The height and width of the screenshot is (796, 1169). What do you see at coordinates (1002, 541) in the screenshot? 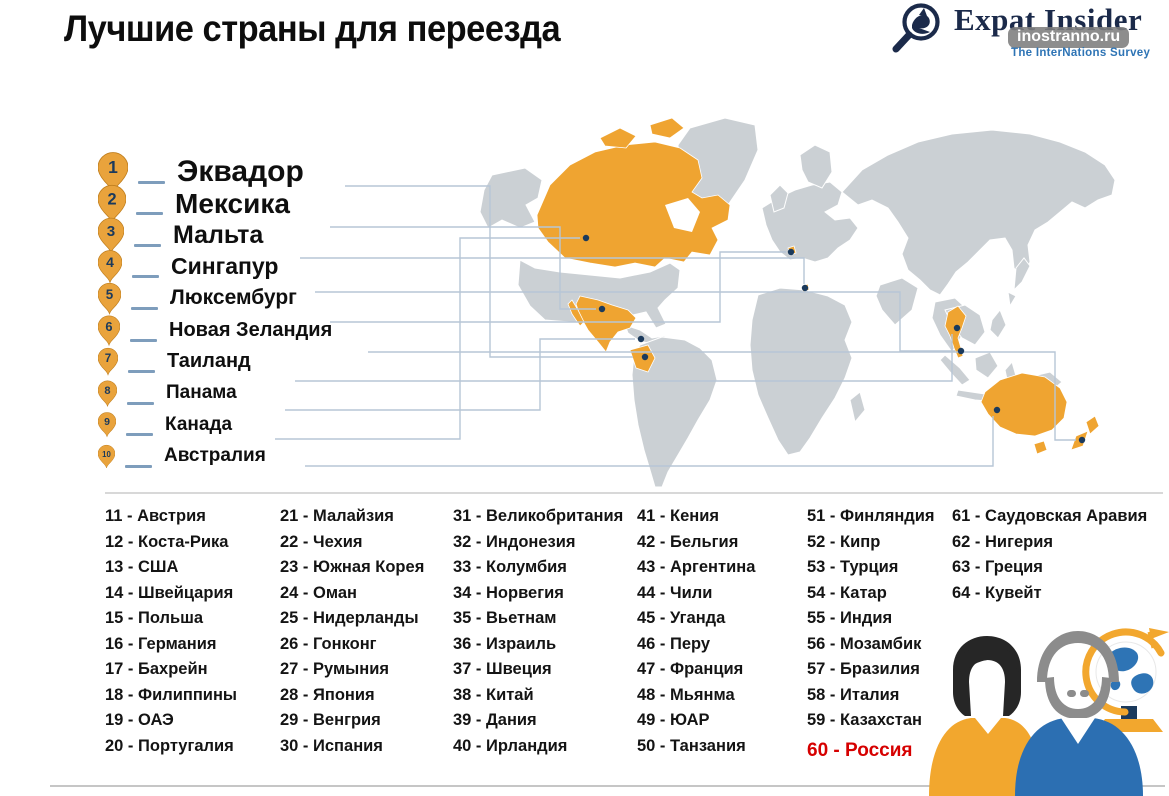
I see `ranking-entry: 62 - Нигерия` at bounding box center [1002, 541].